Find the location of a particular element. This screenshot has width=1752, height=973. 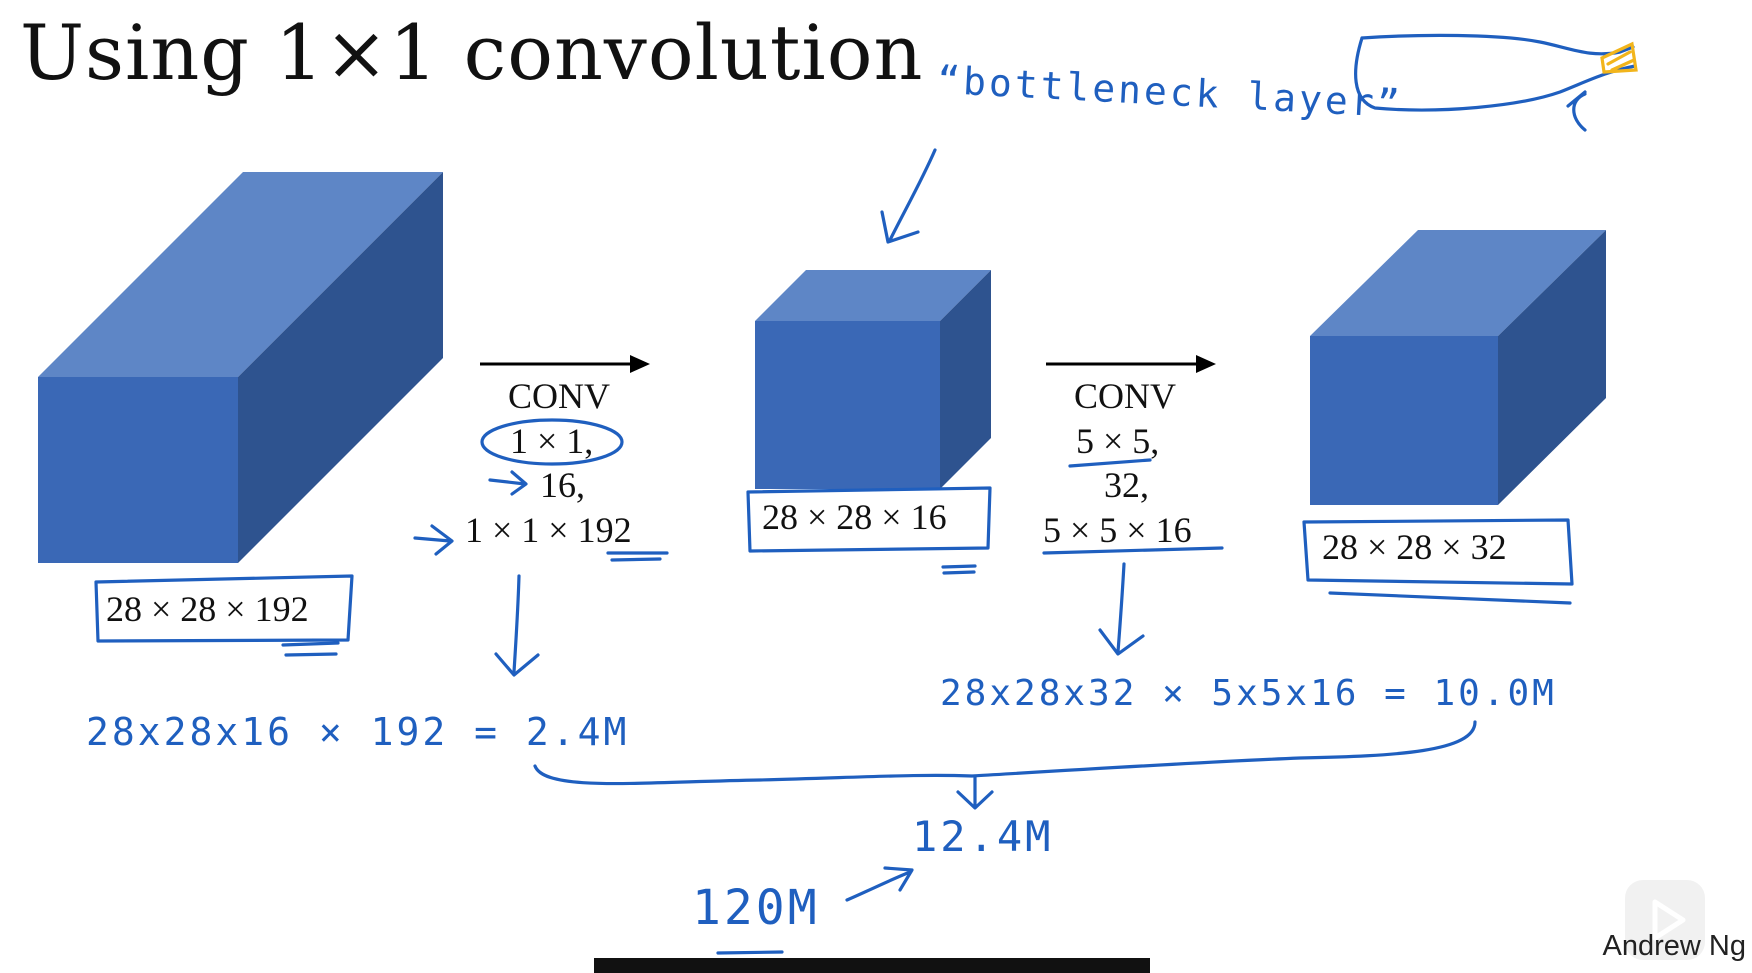

bottle-sketch is located at coordinates (1495, 72).